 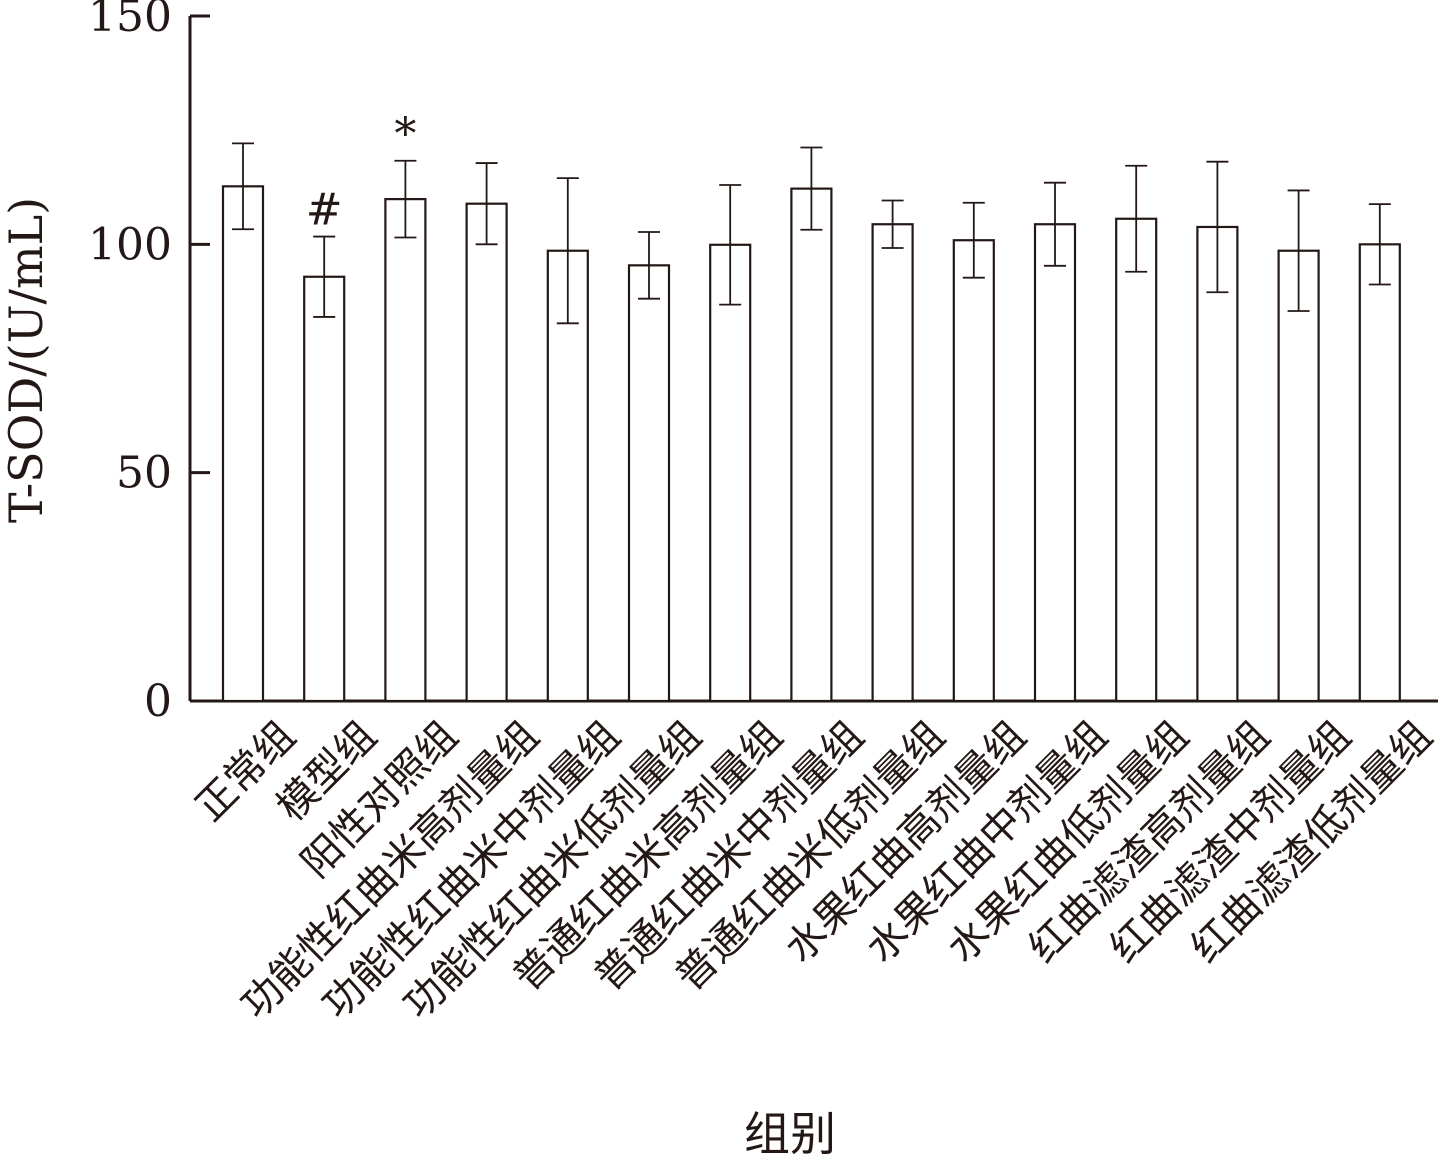 I want to click on y-tick-label: 100, so click(x=130, y=244).